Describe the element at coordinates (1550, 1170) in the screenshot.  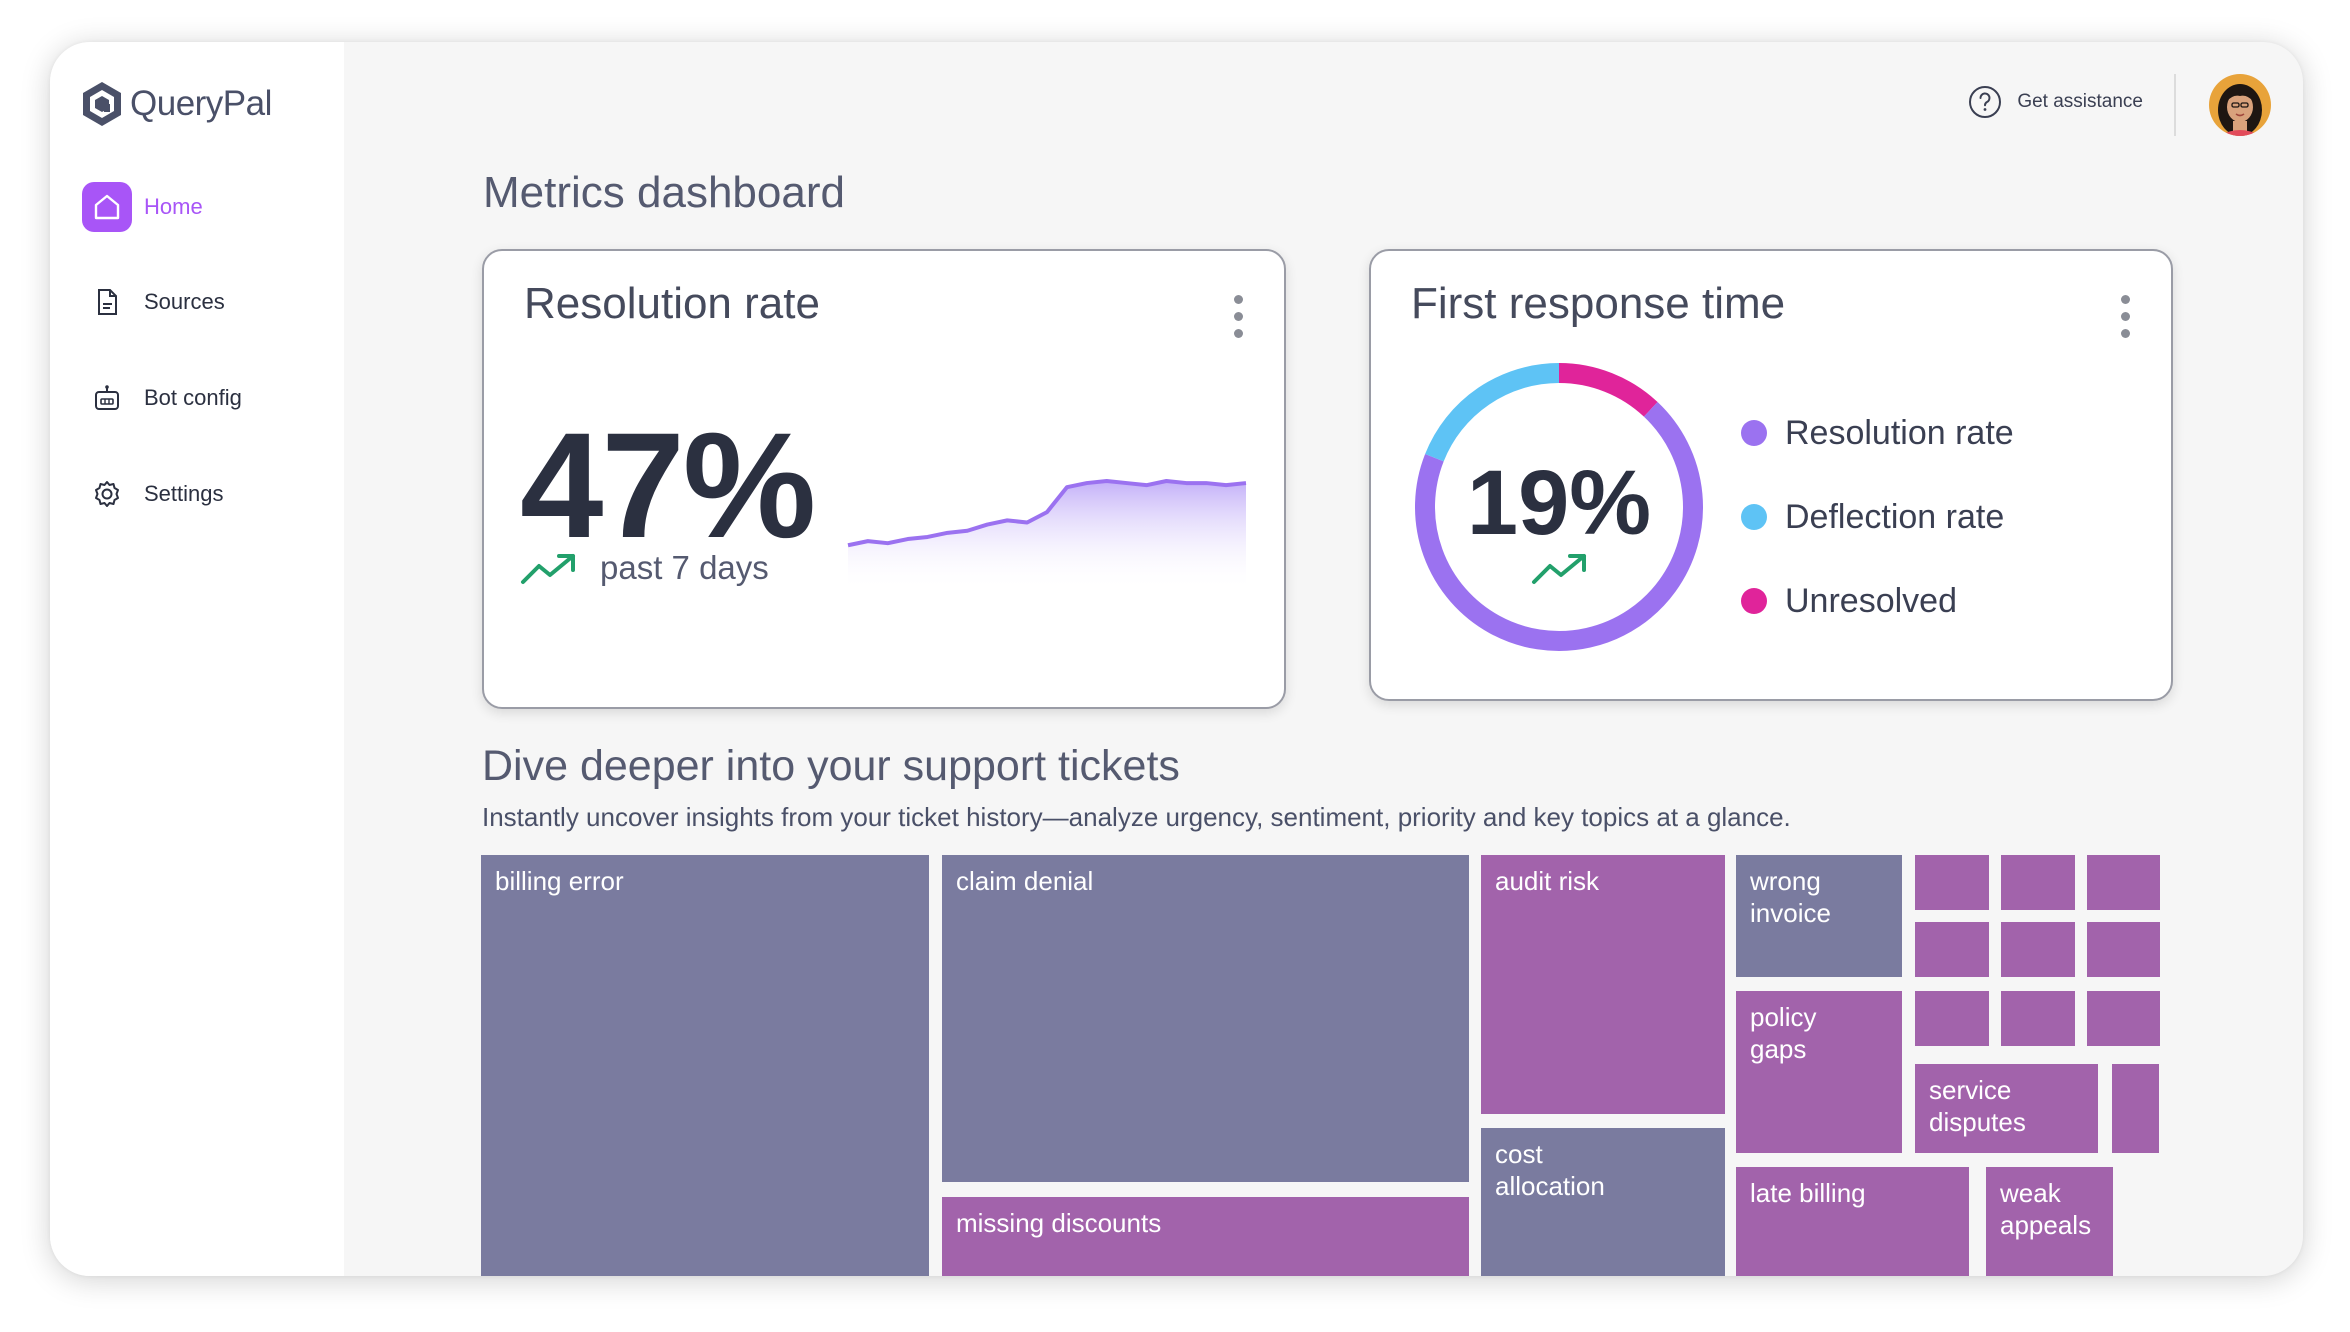
I see `treemap-tile-label: cost allocation` at that location.